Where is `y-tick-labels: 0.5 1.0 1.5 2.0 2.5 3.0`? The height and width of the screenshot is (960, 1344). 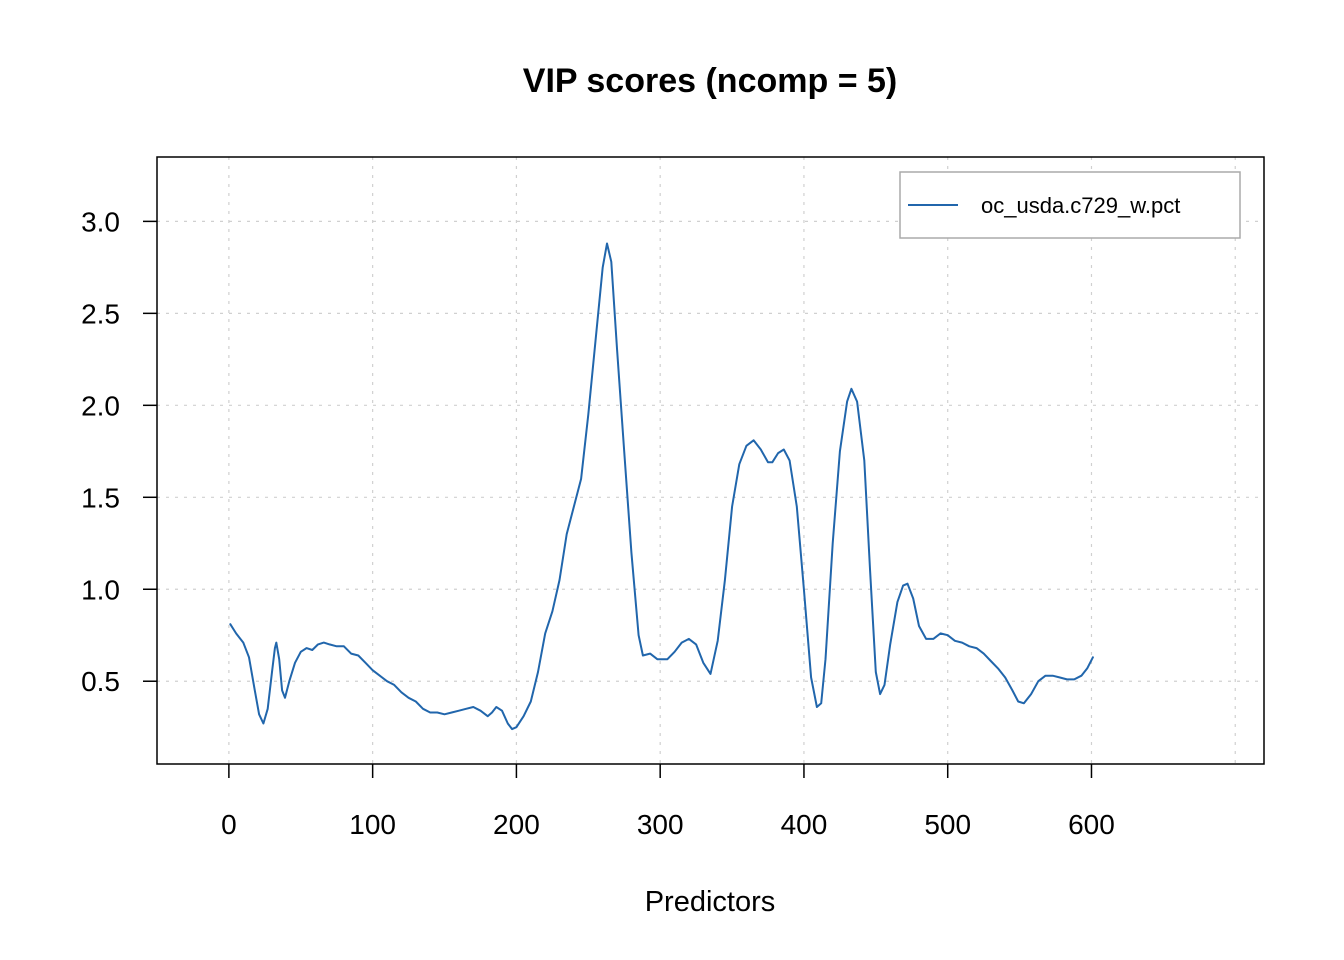
y-tick-labels: 0.5 1.0 1.5 2.0 2.5 3.0 is located at coordinates (100, 451).